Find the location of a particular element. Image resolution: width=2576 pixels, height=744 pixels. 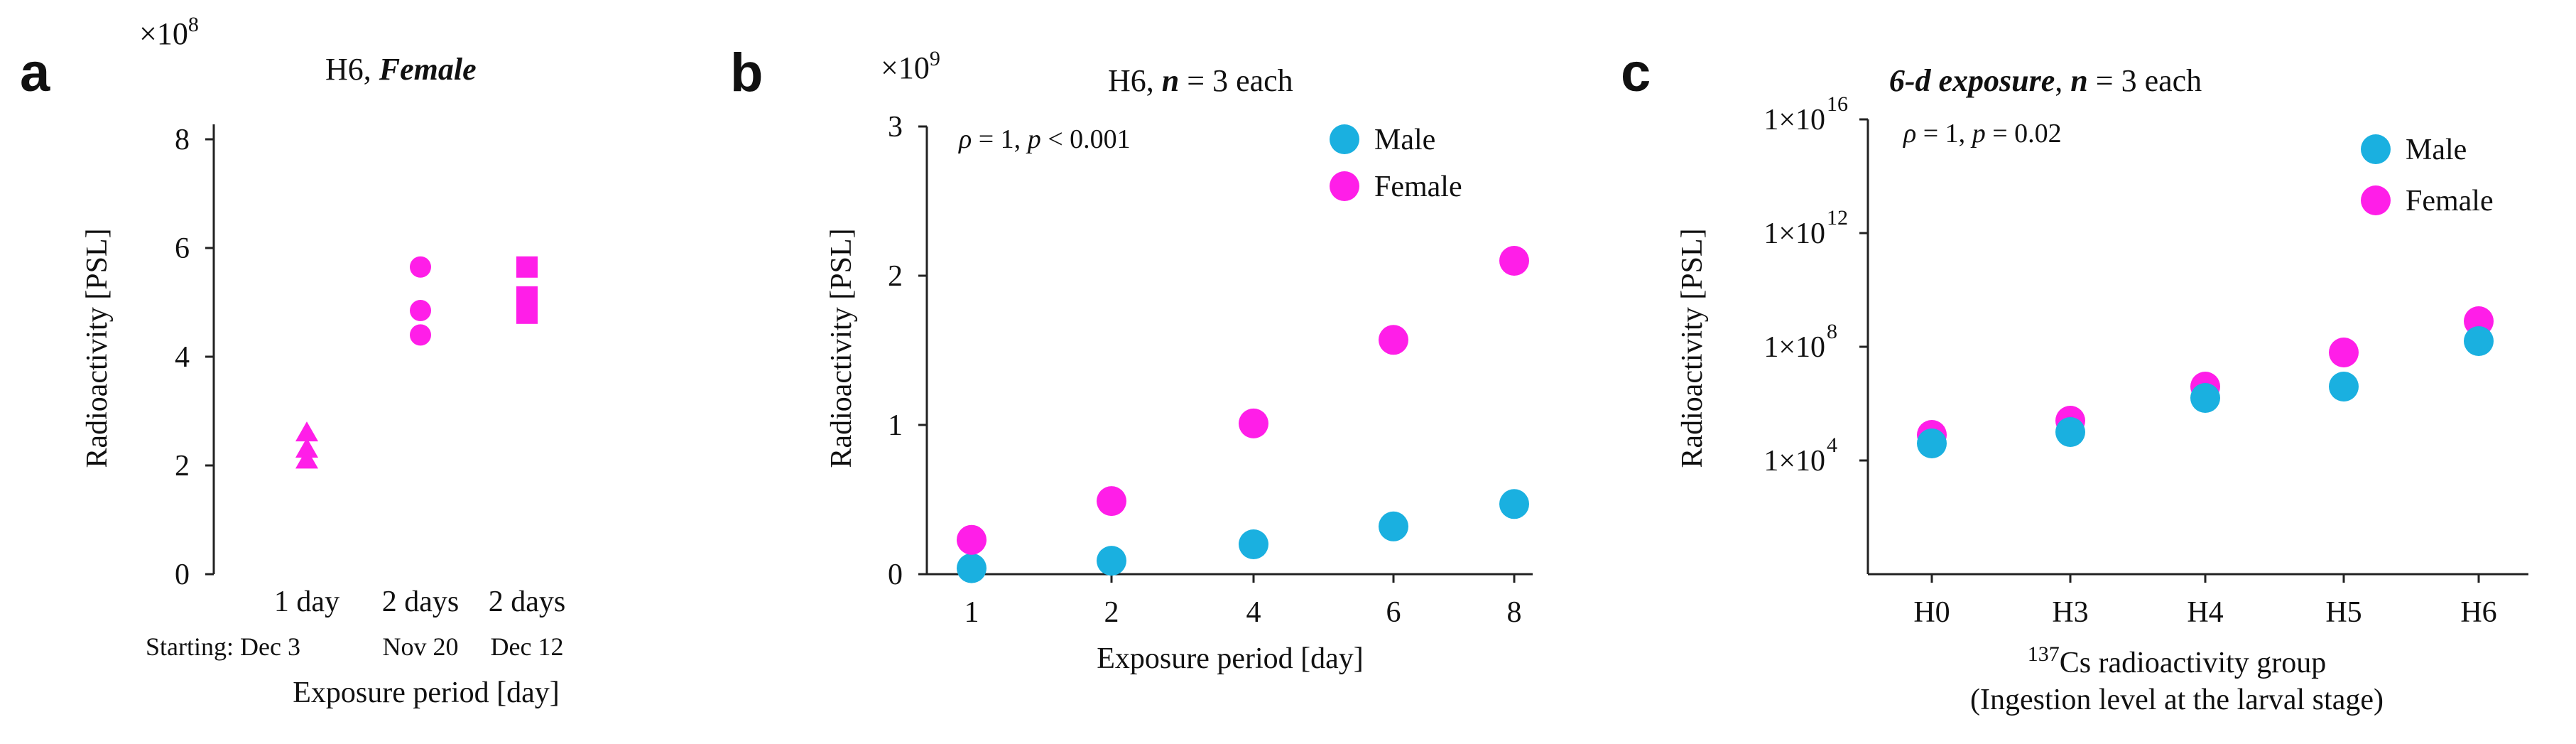

panel-c-legend: Male Female is located at coordinates (2428, 175).